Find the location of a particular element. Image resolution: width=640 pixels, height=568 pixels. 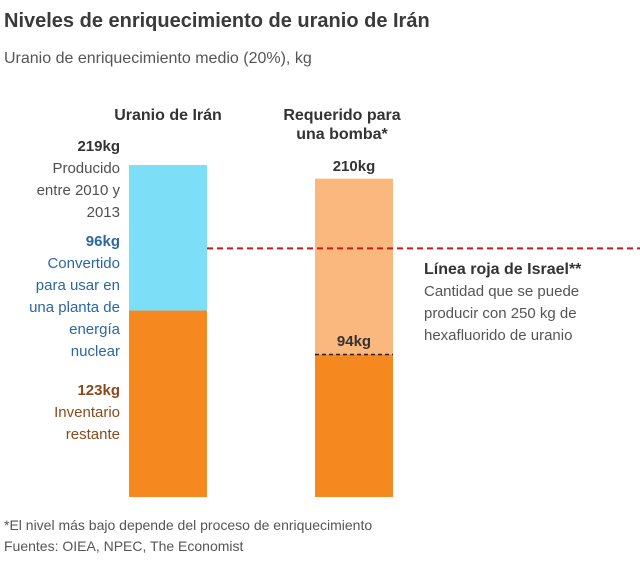

column-header-iran-text: Uranio de Irán is located at coordinates (168, 115).